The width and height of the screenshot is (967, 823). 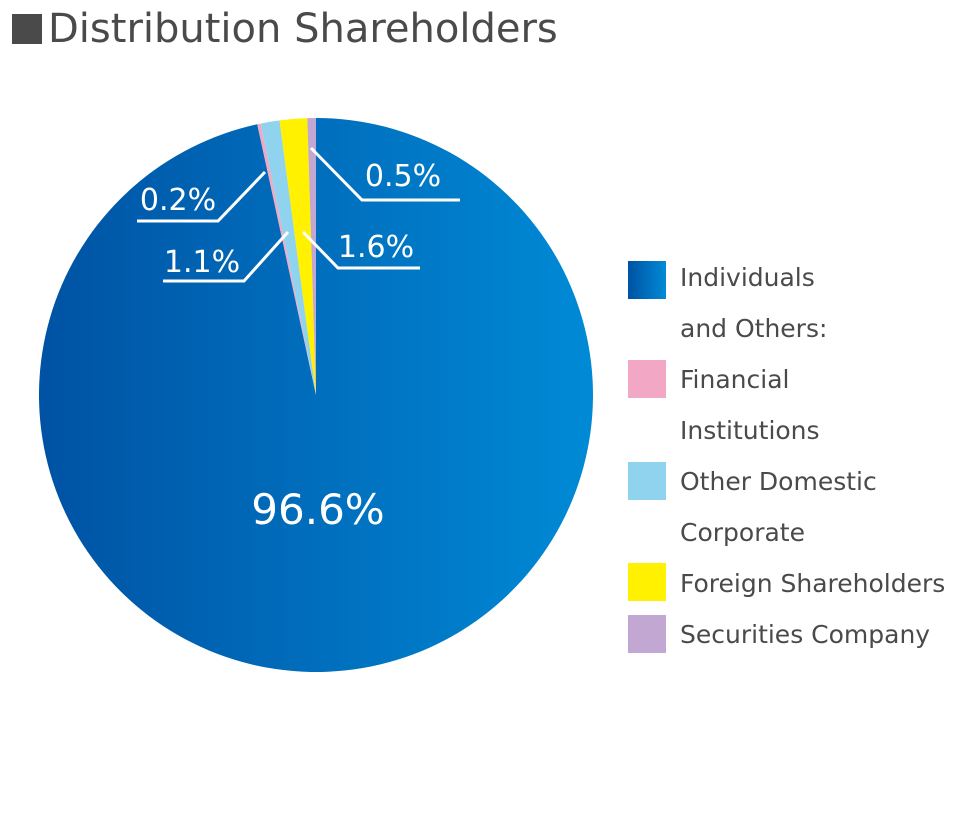 I want to click on legend-label-securities: Securities Company, so click(x=805, y=634).